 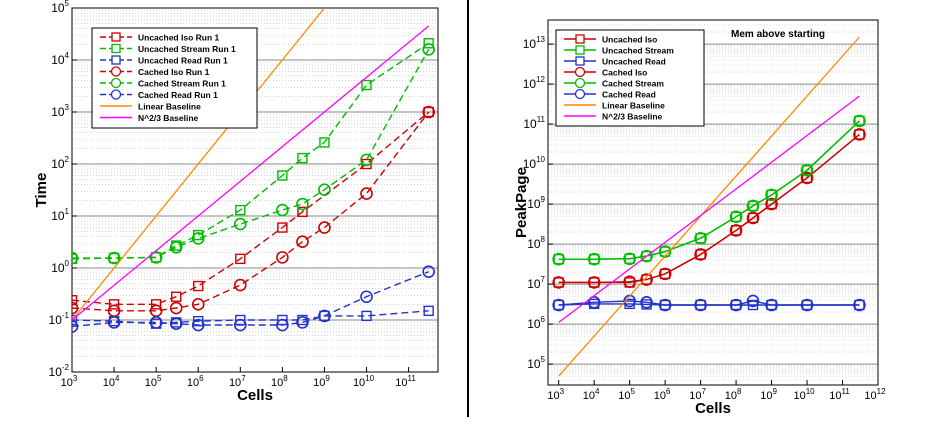 What do you see at coordinates (614, 83) in the screenshot?
I see `legend-item: Cached Stream` at bounding box center [614, 83].